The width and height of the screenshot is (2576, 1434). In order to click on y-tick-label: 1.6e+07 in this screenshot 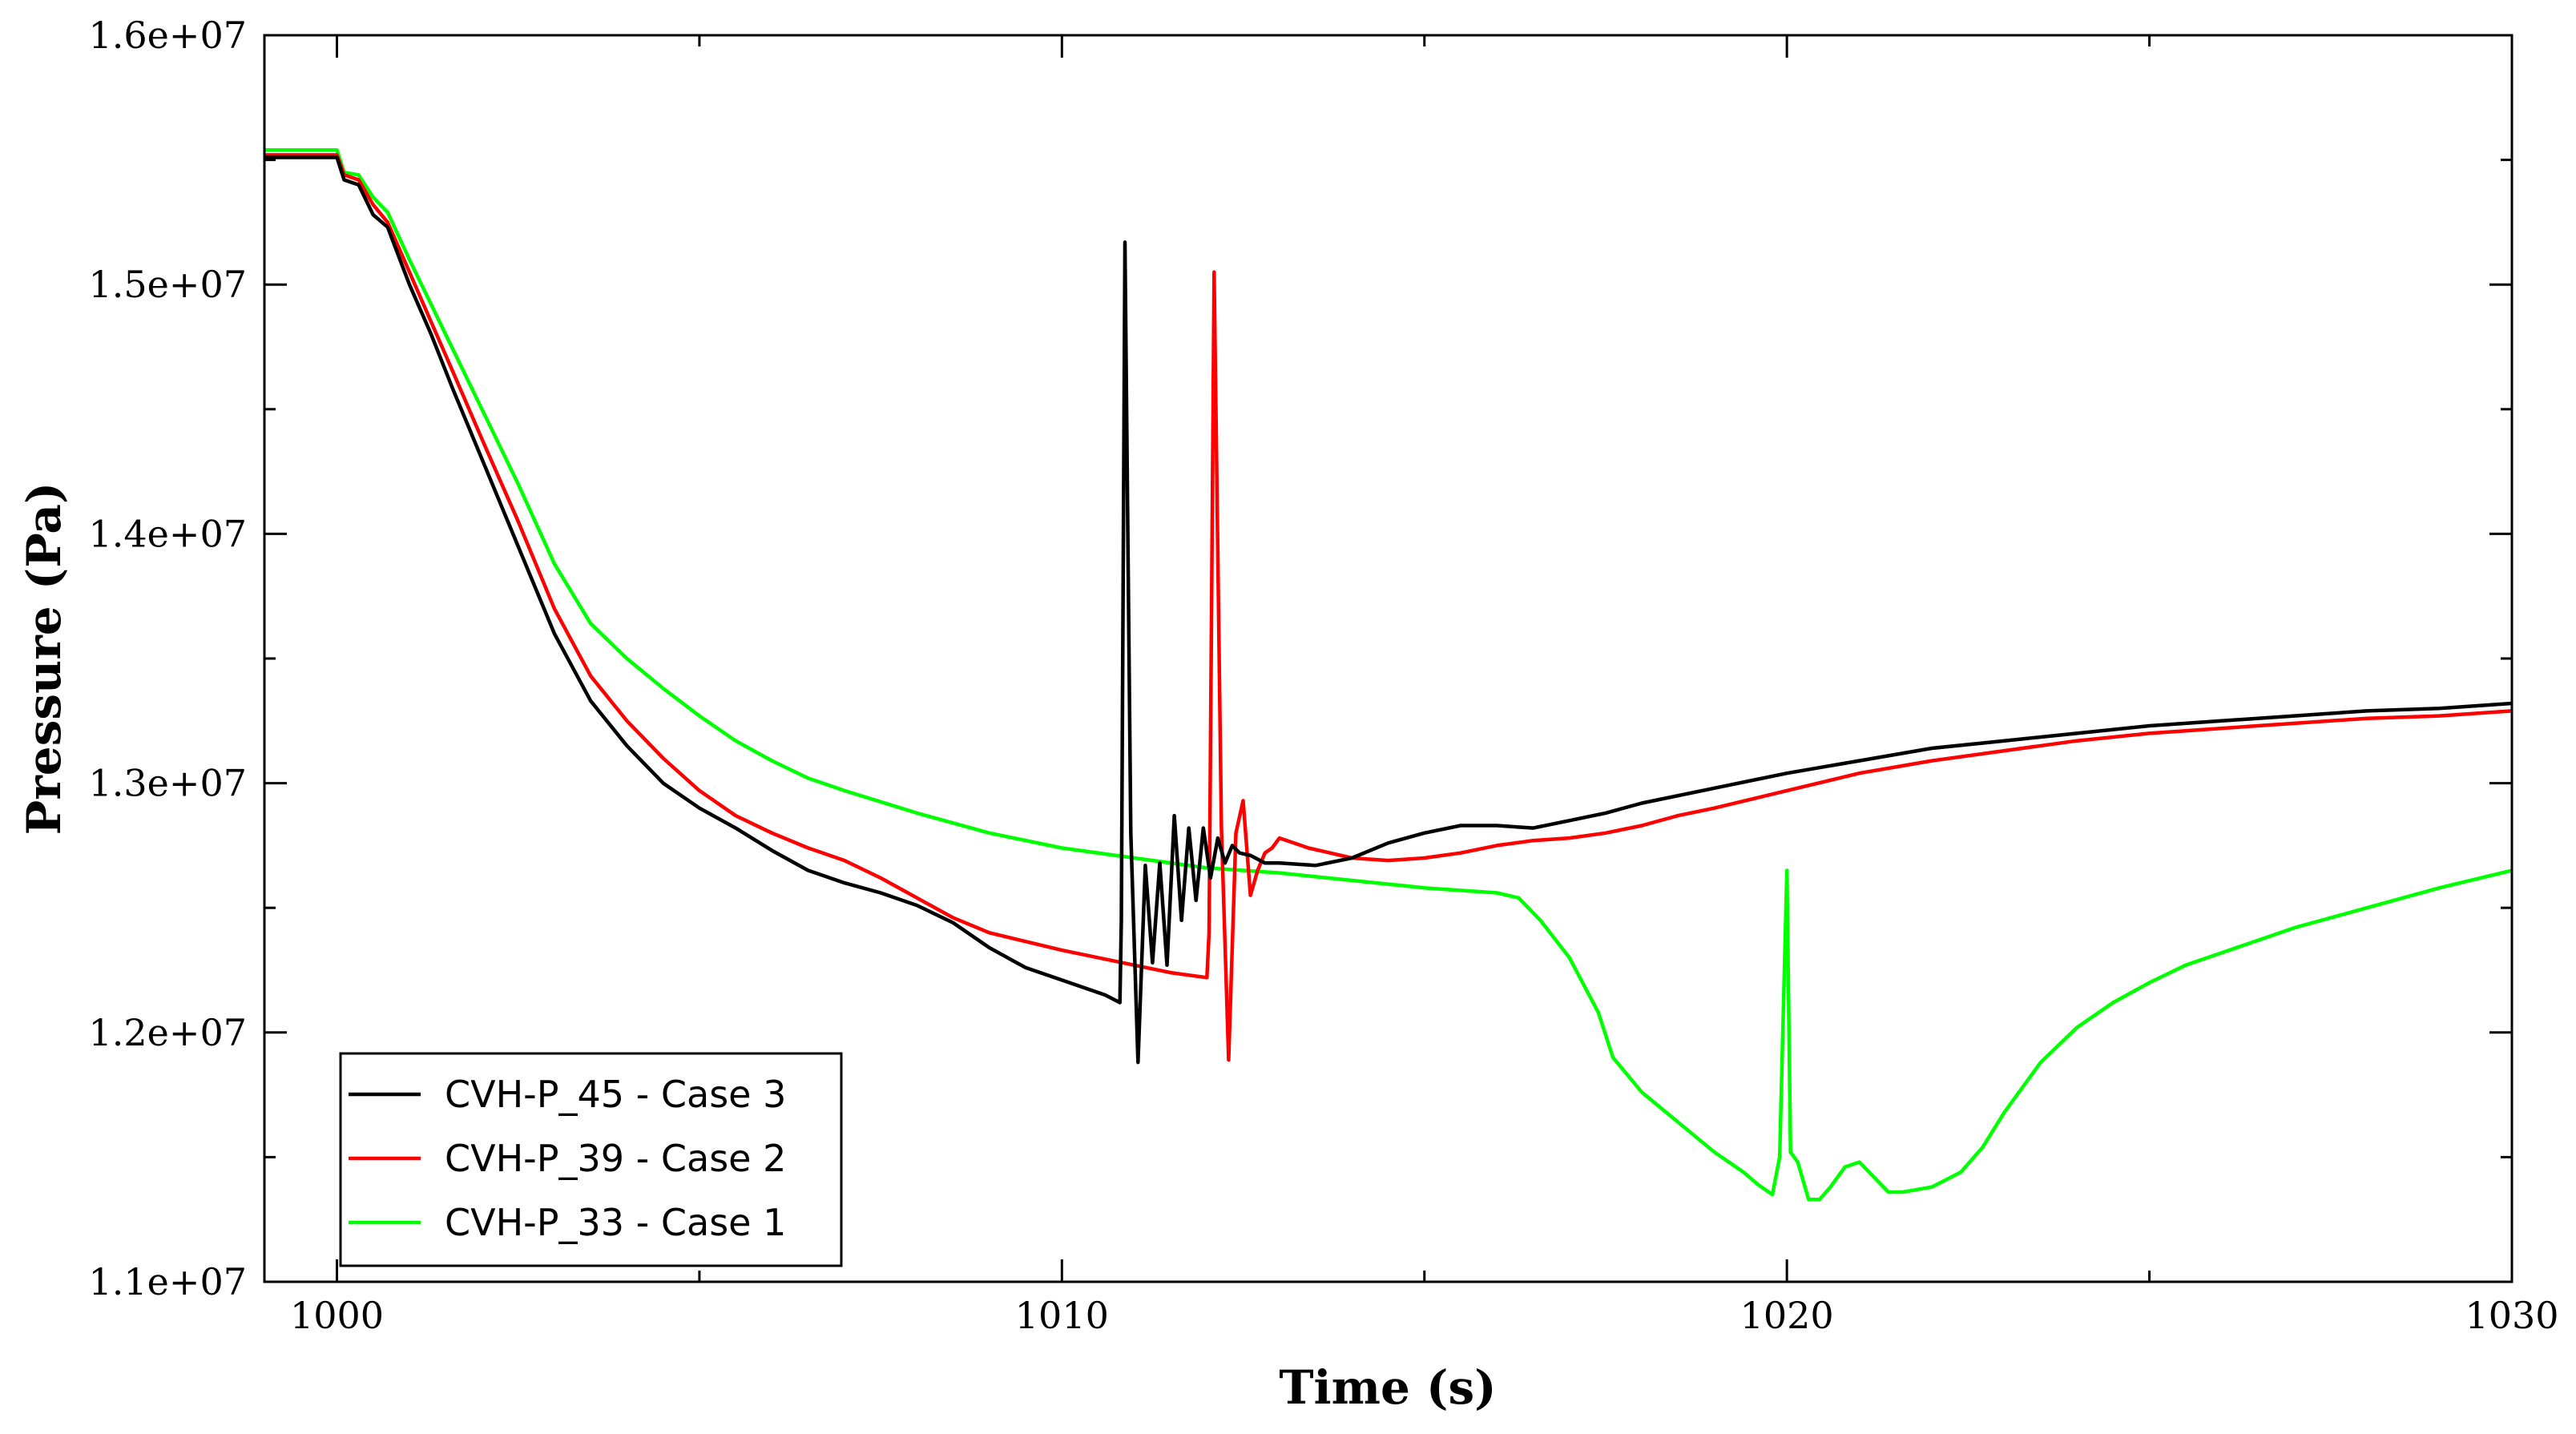, I will do `click(168, 36)`.